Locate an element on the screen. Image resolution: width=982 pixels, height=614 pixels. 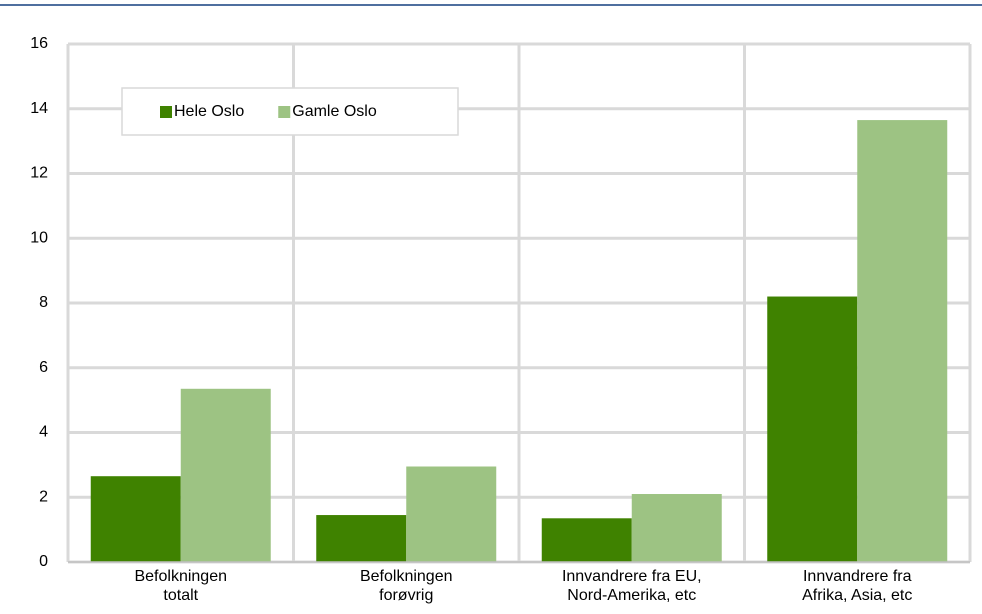
y-tick-label: 0 is located at coordinates (43, 561).